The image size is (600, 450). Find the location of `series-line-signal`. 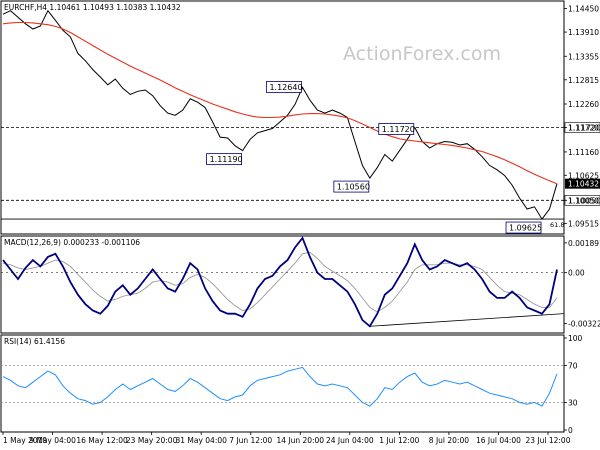

series-line-signal is located at coordinates (280, 282).